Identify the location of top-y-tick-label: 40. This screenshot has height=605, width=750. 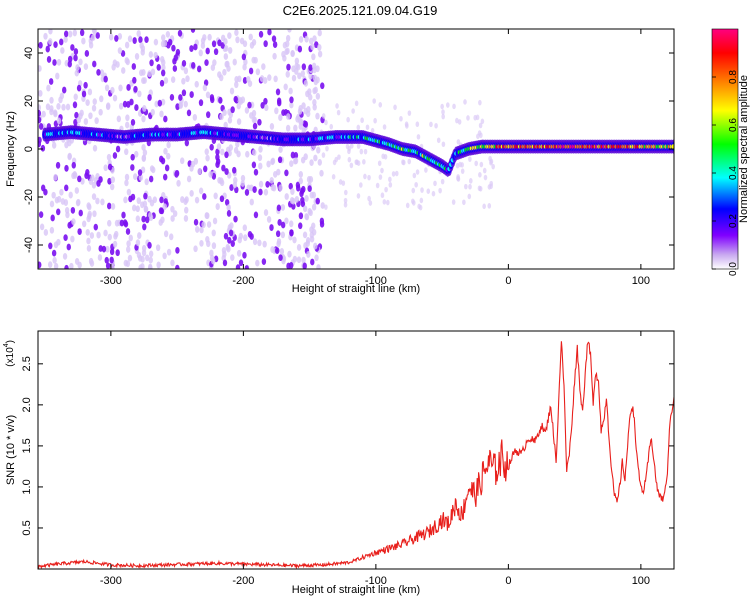
(29, 53).